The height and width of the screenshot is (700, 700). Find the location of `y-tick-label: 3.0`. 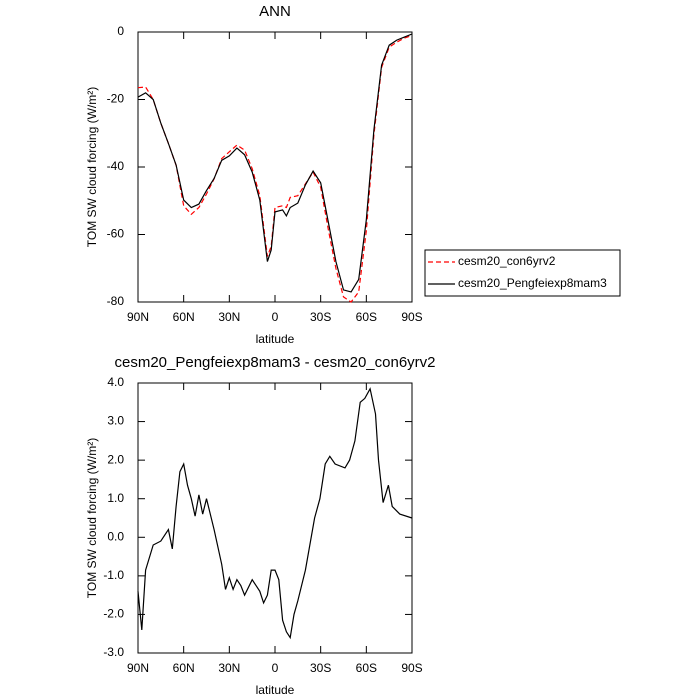

y-tick-label: 3.0 is located at coordinates (115, 421).